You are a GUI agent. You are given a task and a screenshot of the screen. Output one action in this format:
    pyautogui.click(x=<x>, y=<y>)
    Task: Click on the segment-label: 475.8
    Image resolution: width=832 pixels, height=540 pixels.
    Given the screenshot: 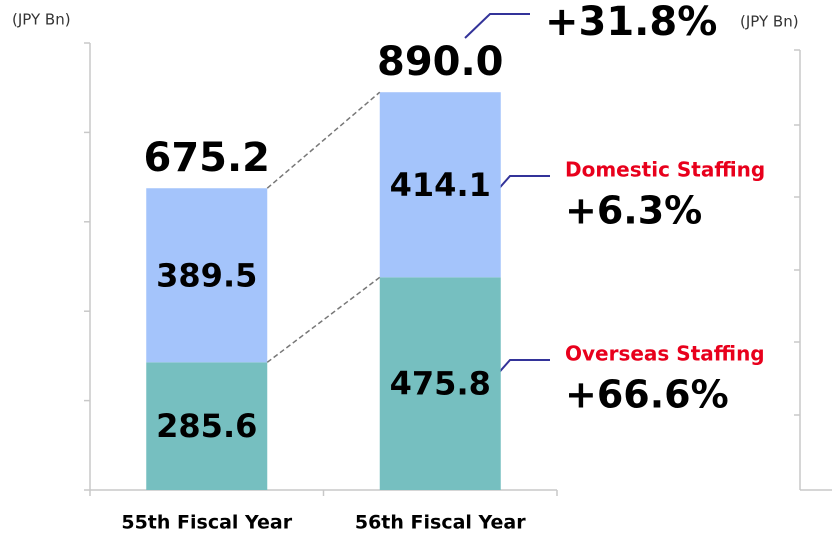 What is the action you would take?
    pyautogui.click(x=440, y=384)
    